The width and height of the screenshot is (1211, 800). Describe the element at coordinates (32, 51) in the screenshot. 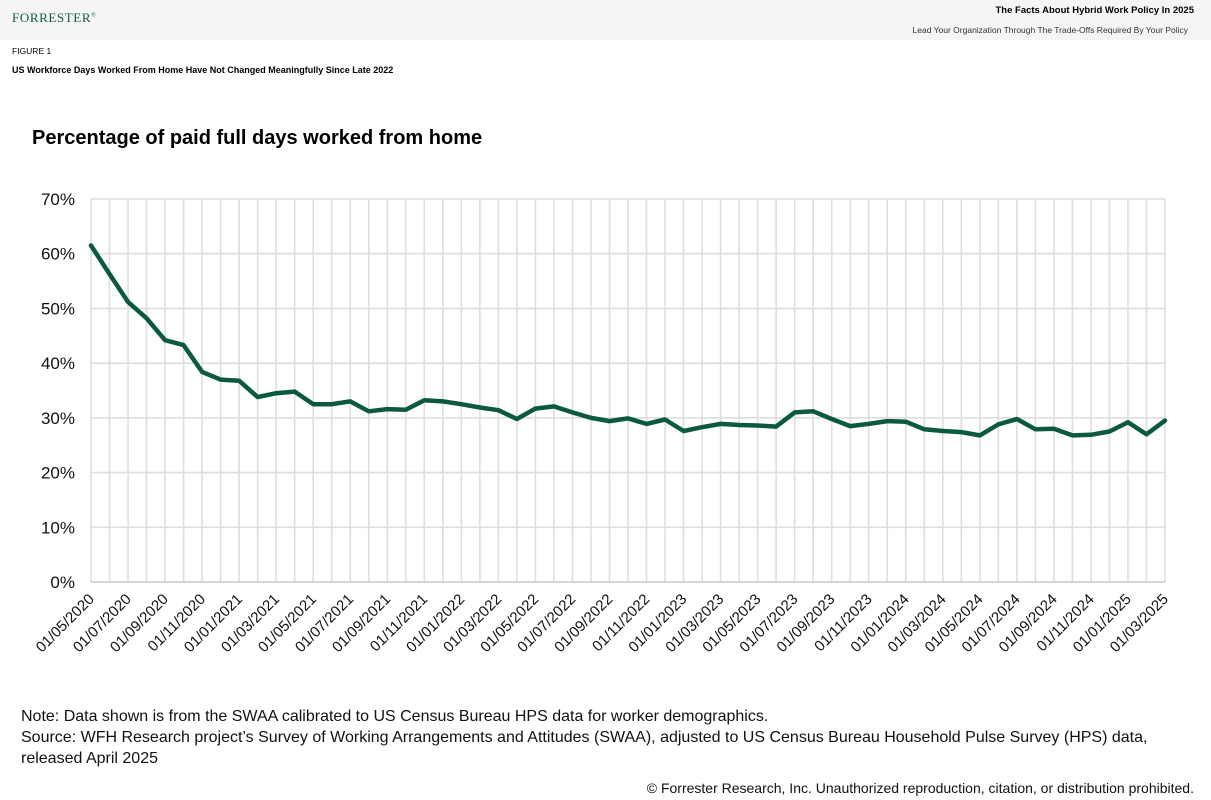

I see `figure-label: FIGURE 1` at that location.